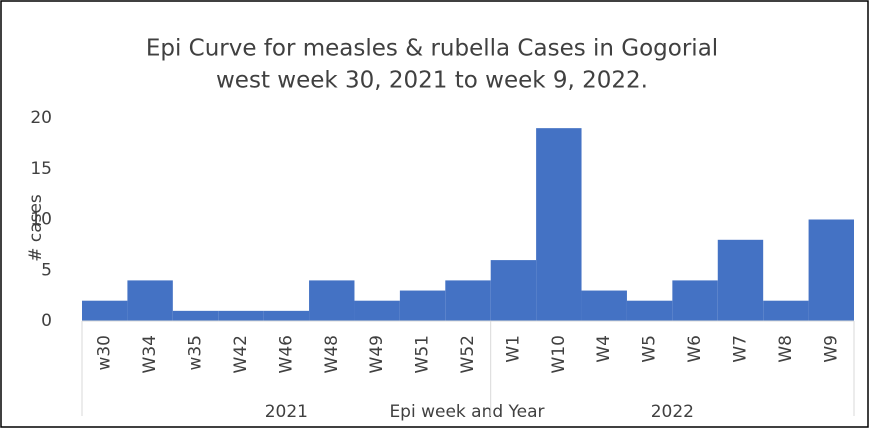 The height and width of the screenshot is (434, 876). I want to click on x-tick-label: W7, so click(740, 349).